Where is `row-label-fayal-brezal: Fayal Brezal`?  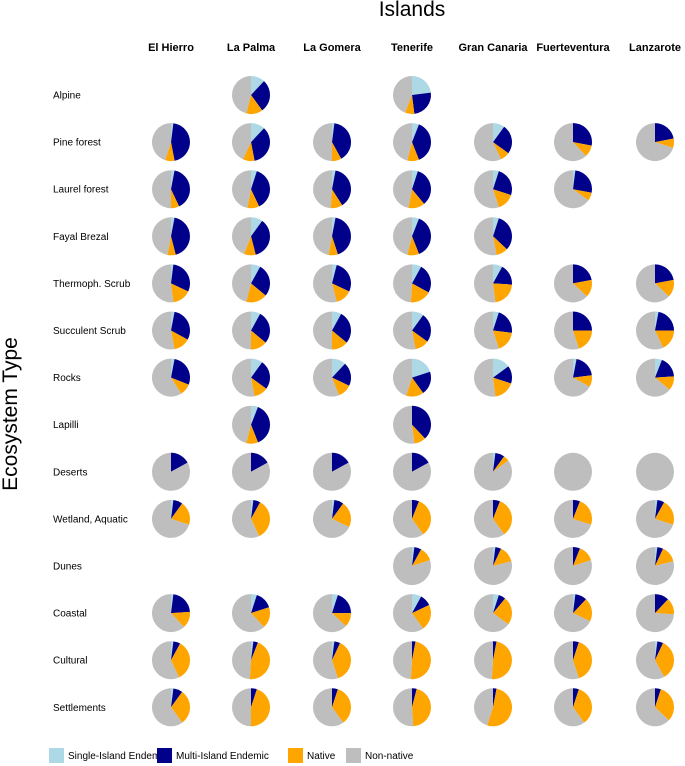 row-label-fayal-brezal: Fayal Brezal is located at coordinates (81, 237).